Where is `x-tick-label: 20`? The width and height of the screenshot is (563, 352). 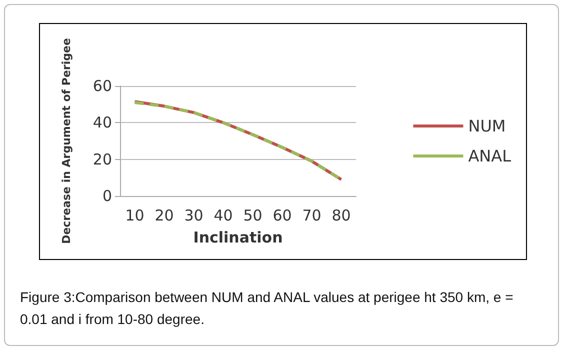 x-tick-label: 20 is located at coordinates (164, 215).